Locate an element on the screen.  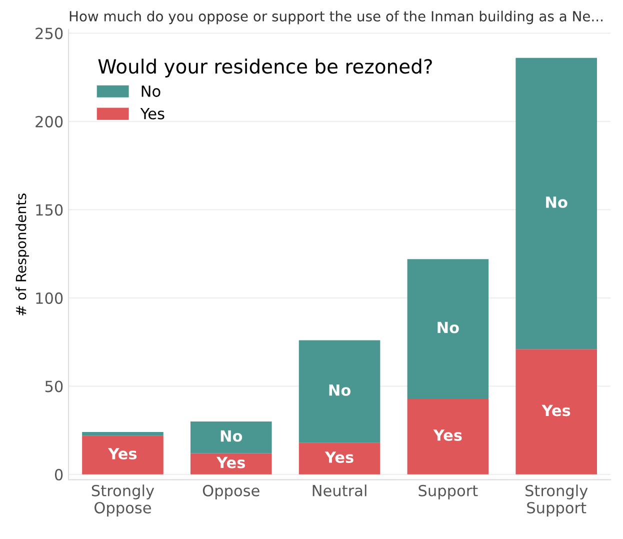
legend-label: Yes is located at coordinates (152, 114).